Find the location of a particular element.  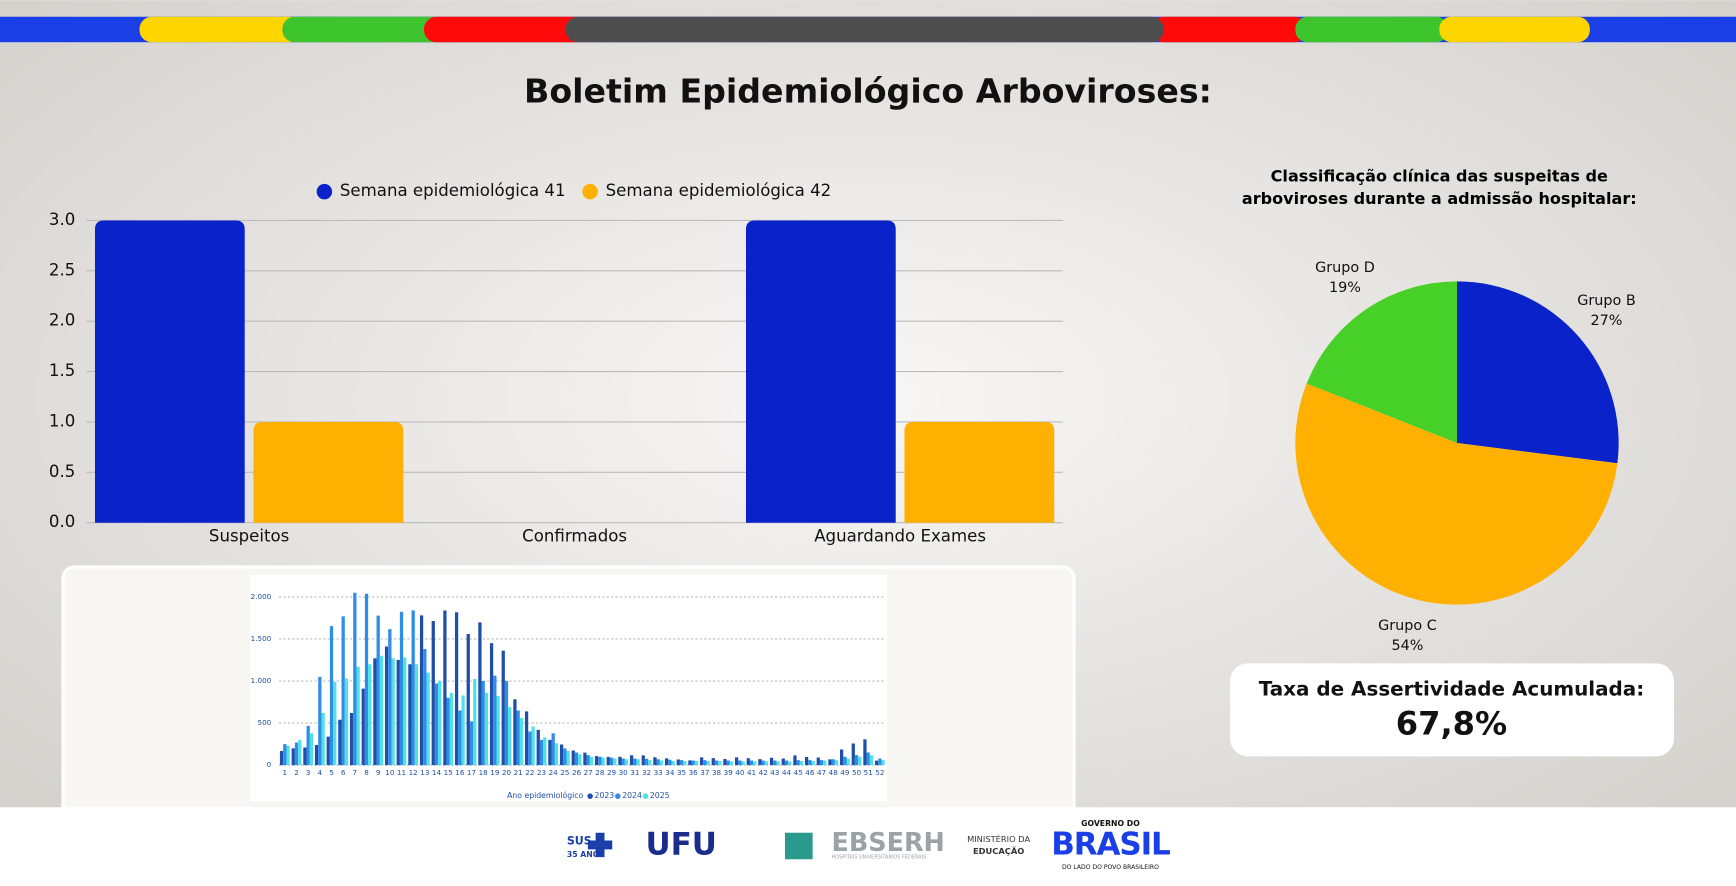

x-tick-label: 25 is located at coordinates (564, 772).